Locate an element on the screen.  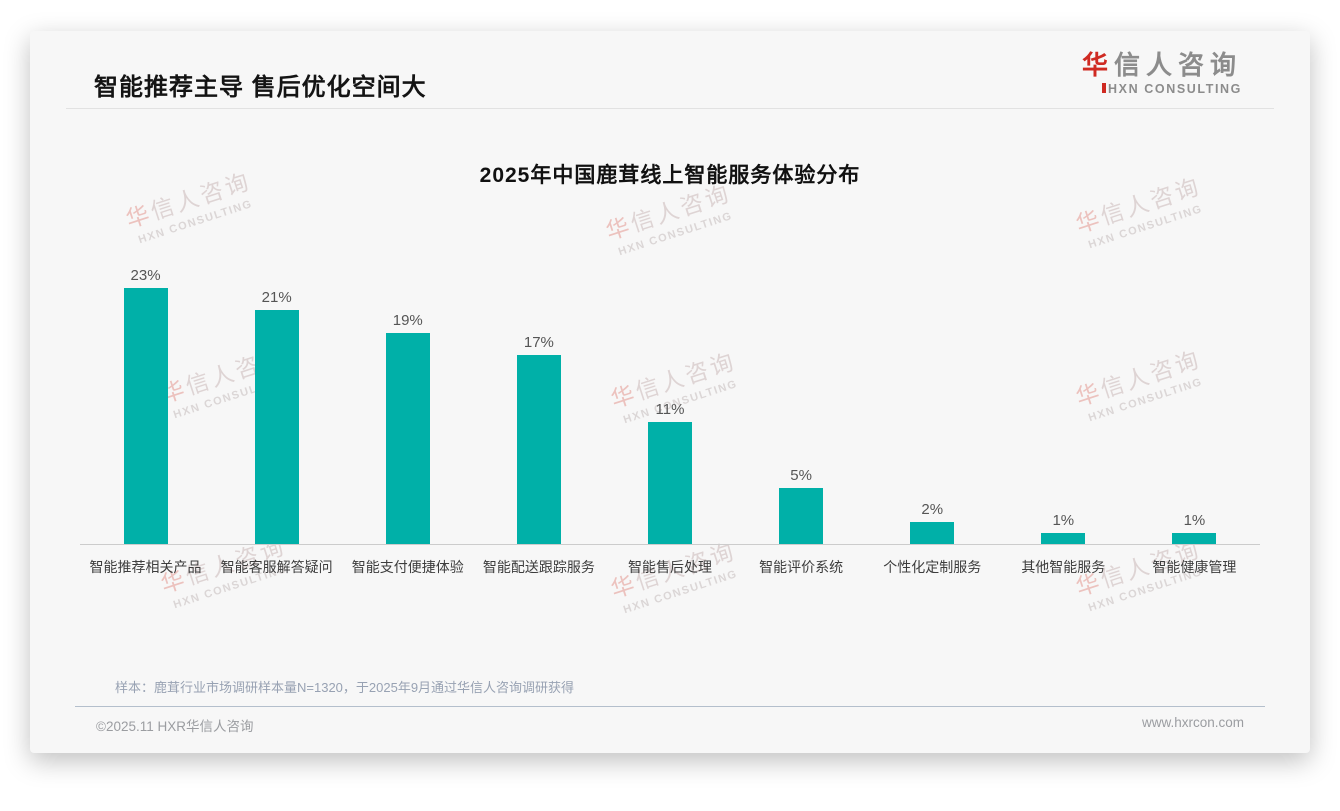
bar-column: 19% is located at coordinates (407, 428).